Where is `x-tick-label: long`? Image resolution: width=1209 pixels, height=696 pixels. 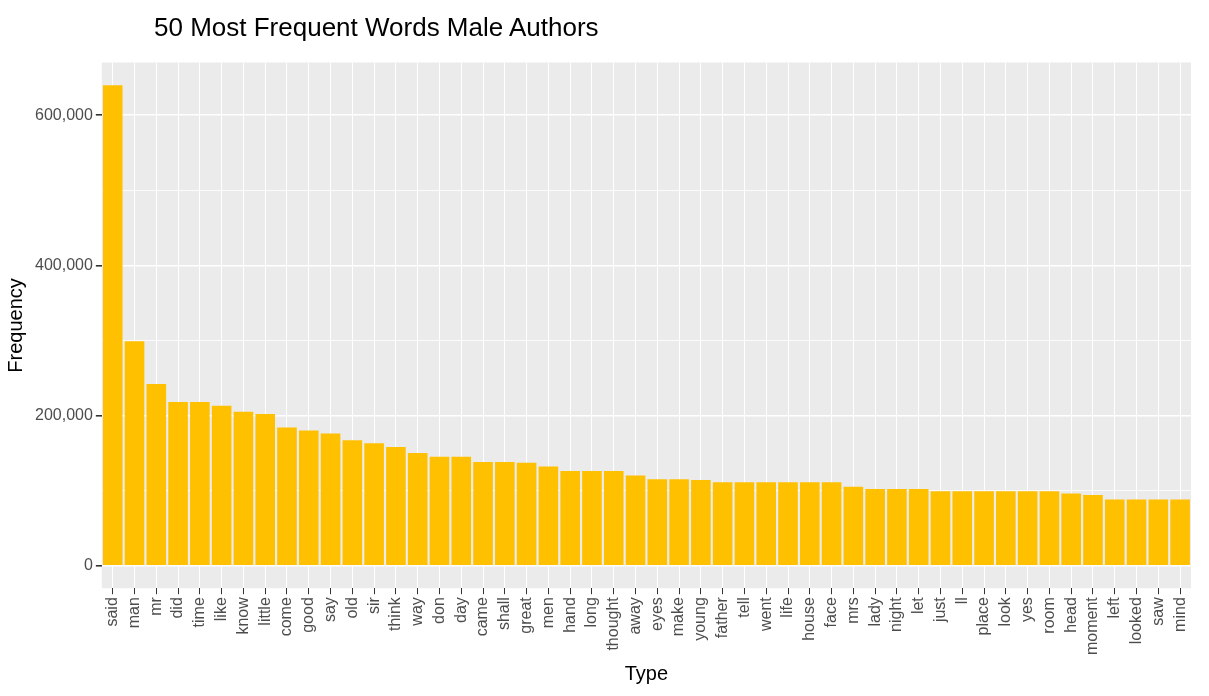 x-tick-label: long is located at coordinates (591, 612).